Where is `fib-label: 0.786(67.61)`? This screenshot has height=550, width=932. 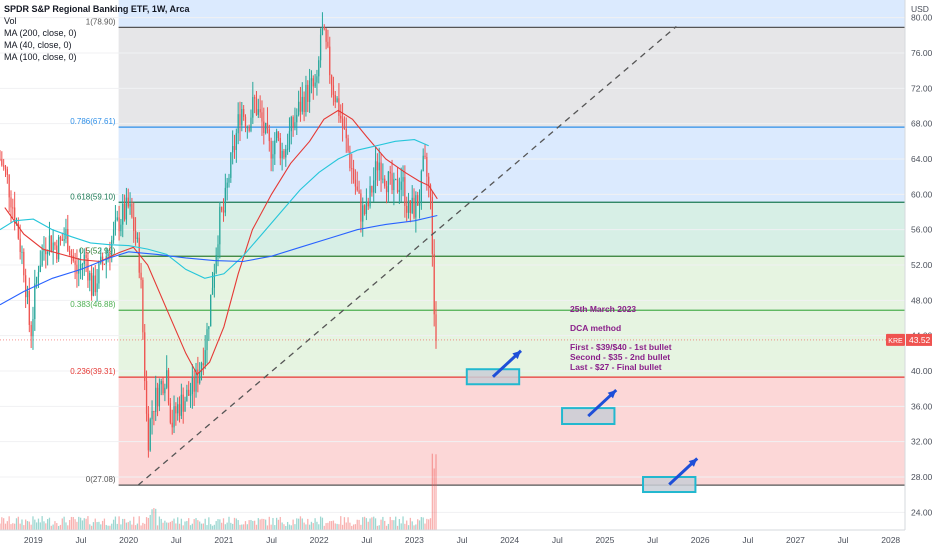
fib-label: 0.786(67.61) is located at coordinates (93, 121).